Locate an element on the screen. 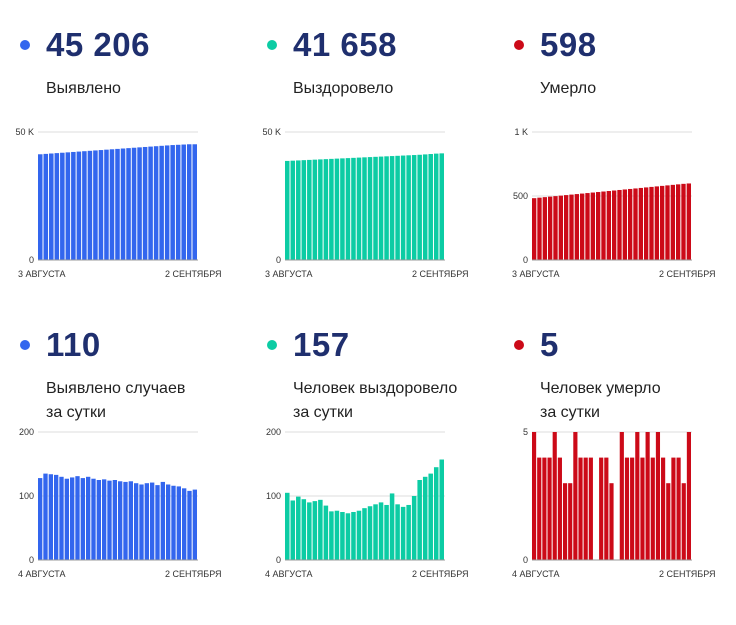  stat-label: Человек выздоровело is located at coordinates (375, 388).